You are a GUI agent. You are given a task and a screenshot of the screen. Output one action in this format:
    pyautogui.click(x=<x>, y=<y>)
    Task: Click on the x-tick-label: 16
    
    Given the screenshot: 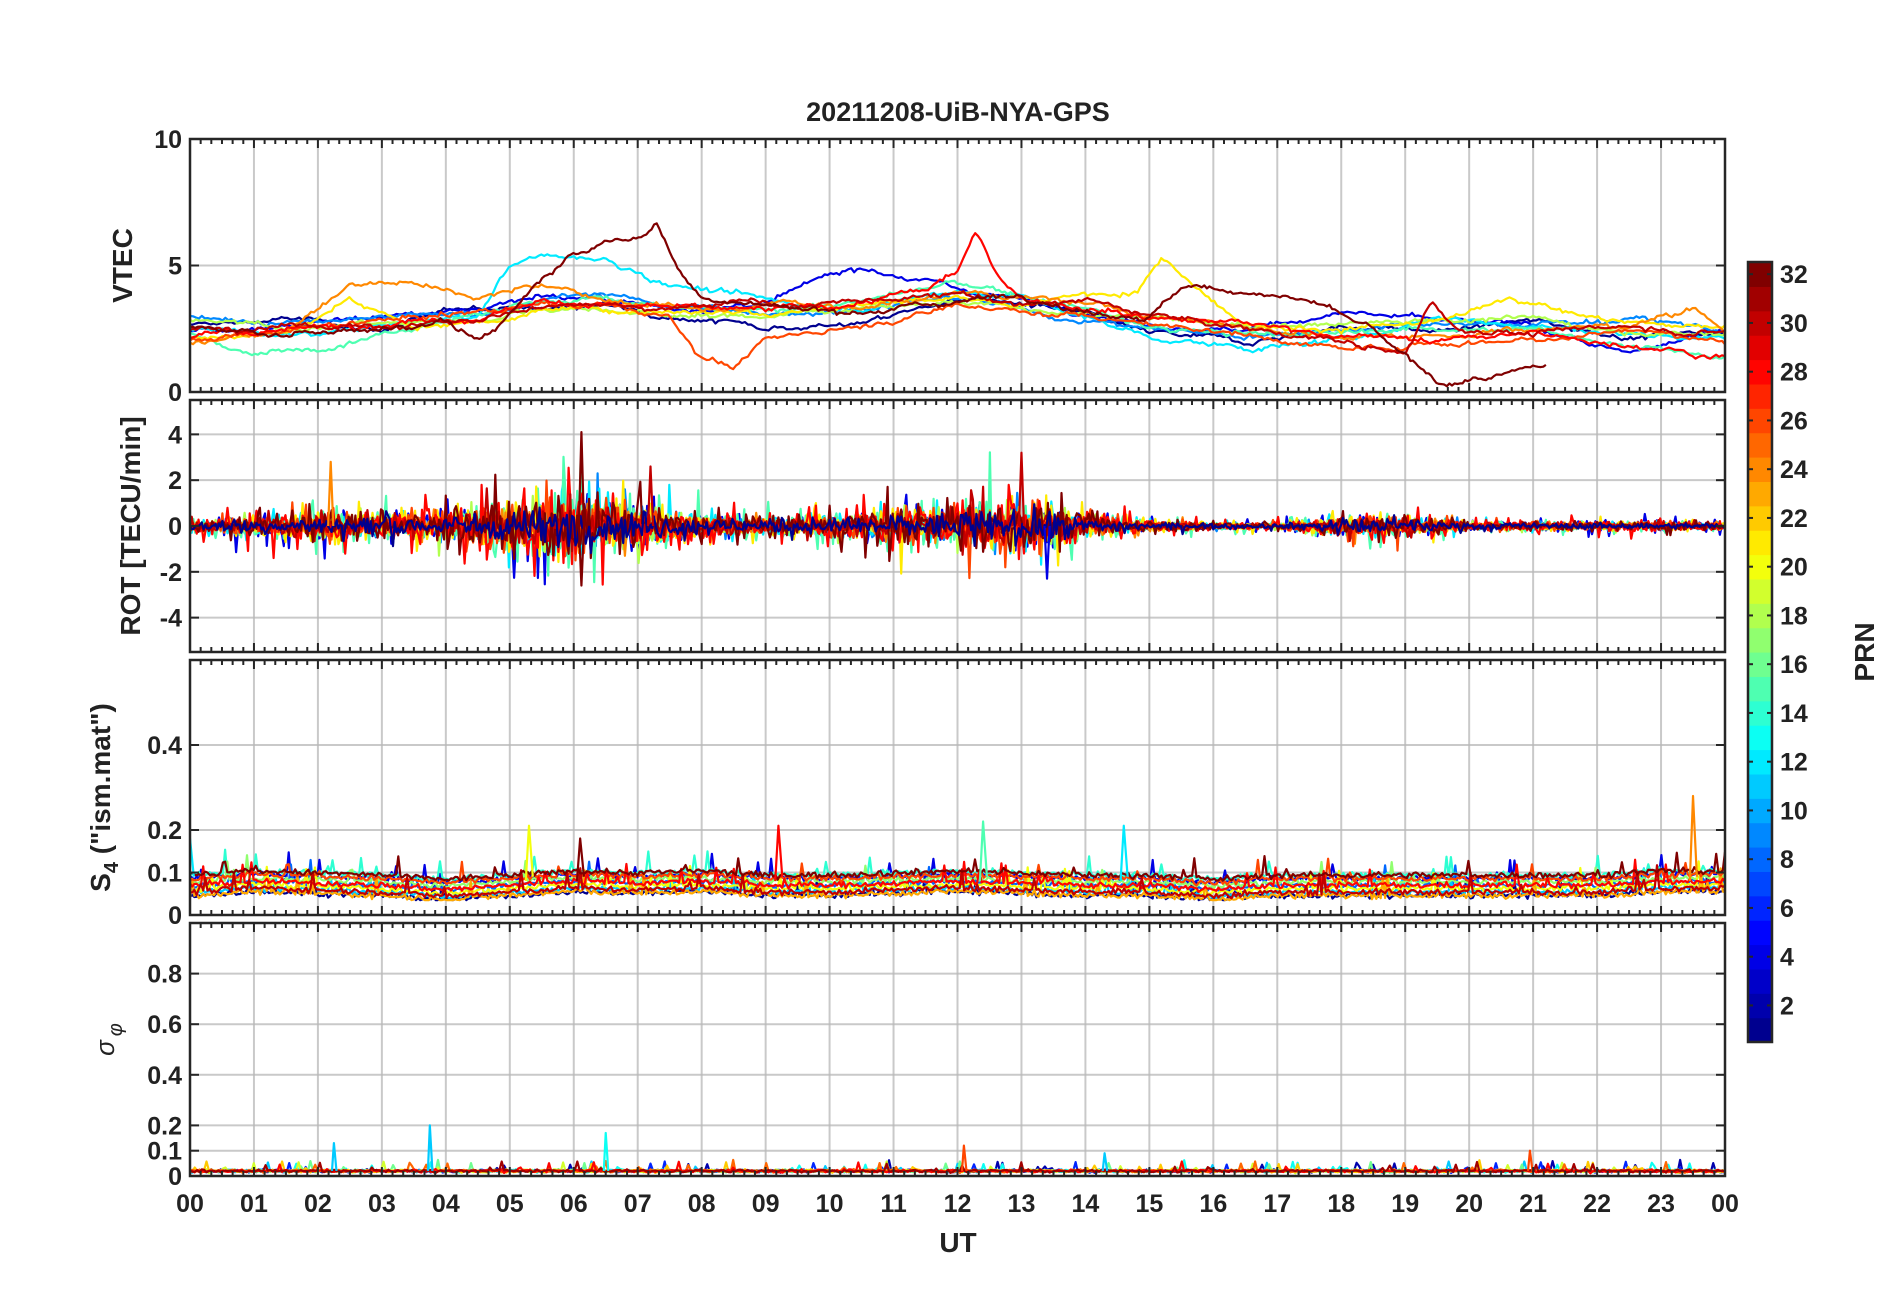 What is the action you would take?
    pyautogui.click(x=1213, y=1204)
    